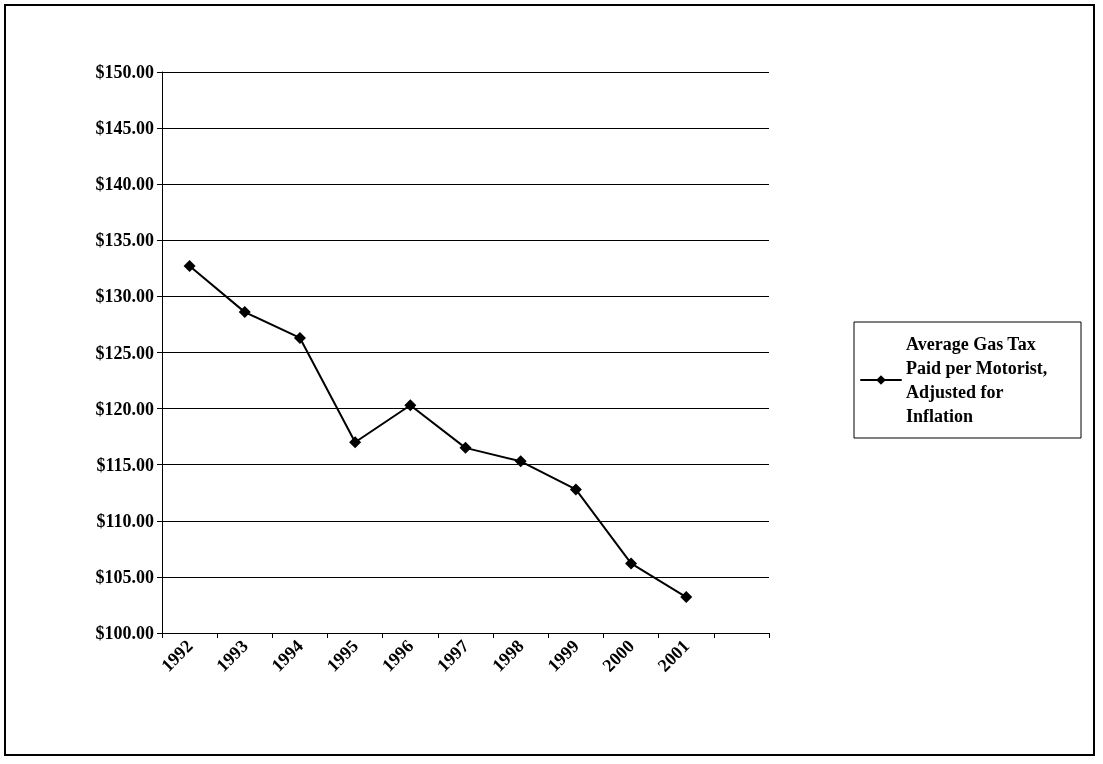  Describe the element at coordinates (125, 464) in the screenshot. I see `y-tick-label: $115.00` at that location.